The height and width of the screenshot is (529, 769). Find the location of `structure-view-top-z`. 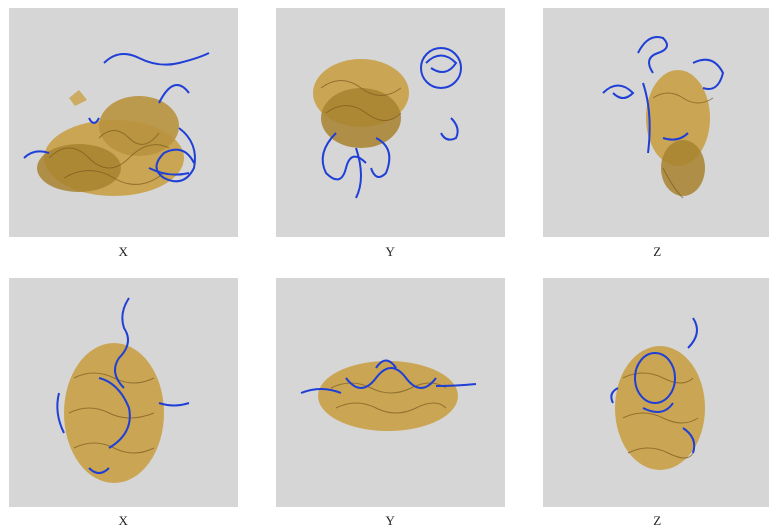

structure-view-top-z is located at coordinates (656, 122).